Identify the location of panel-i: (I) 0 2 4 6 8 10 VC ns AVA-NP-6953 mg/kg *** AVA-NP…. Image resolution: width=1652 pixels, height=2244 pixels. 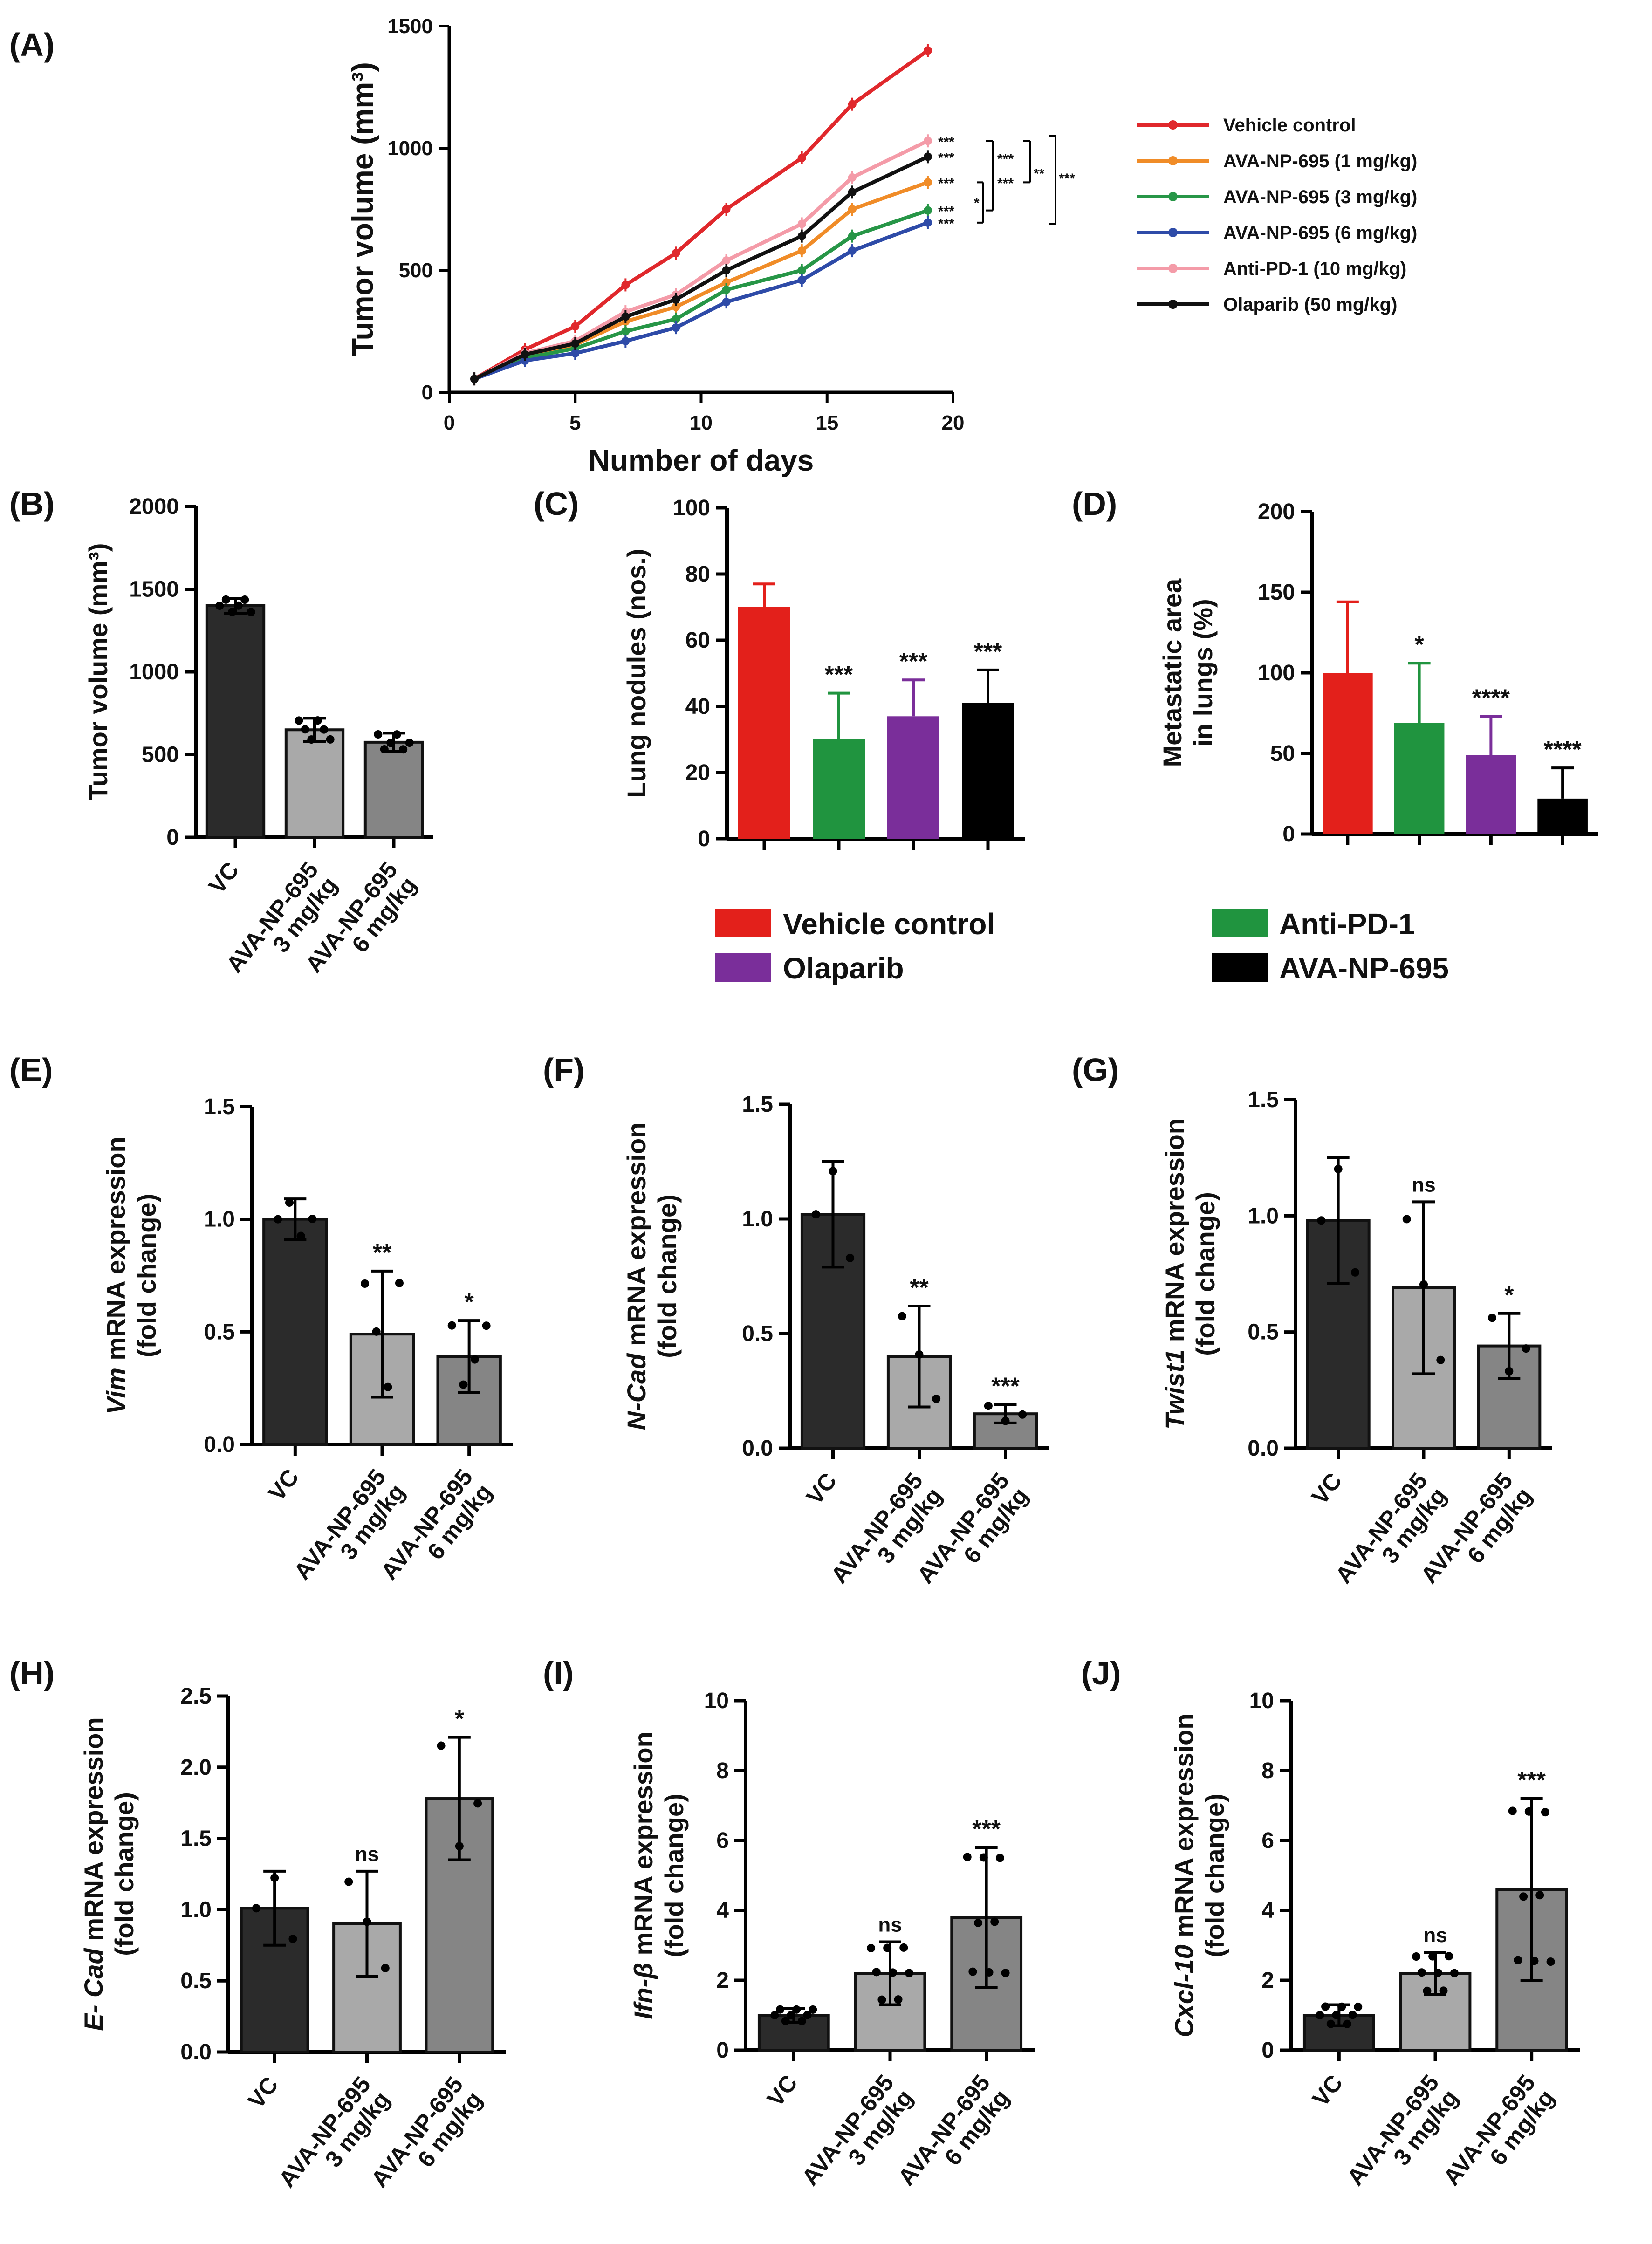
(789, 1930).